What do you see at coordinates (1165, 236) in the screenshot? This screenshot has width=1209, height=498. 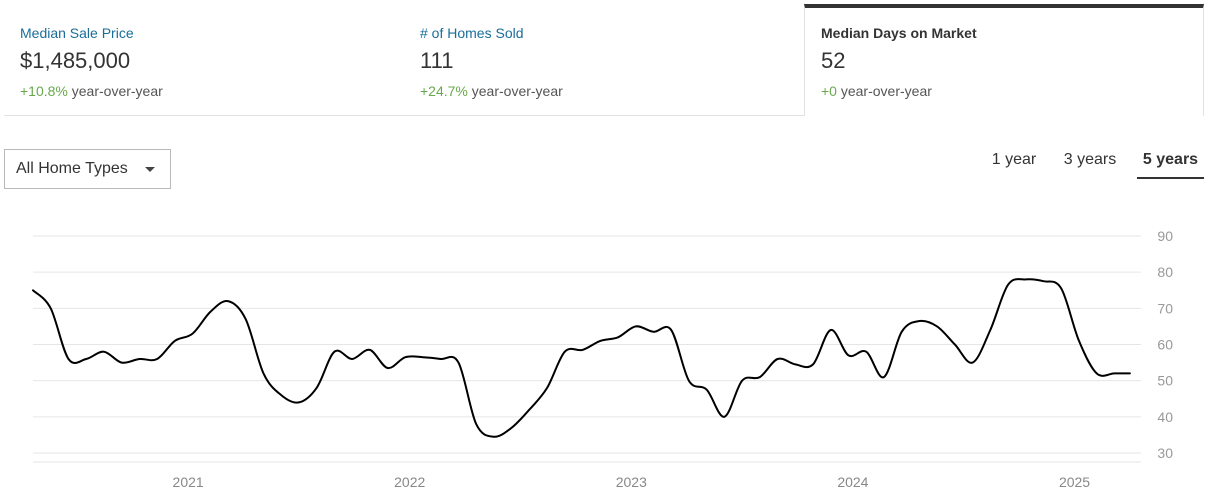 I see `y-tick-label: 90` at bounding box center [1165, 236].